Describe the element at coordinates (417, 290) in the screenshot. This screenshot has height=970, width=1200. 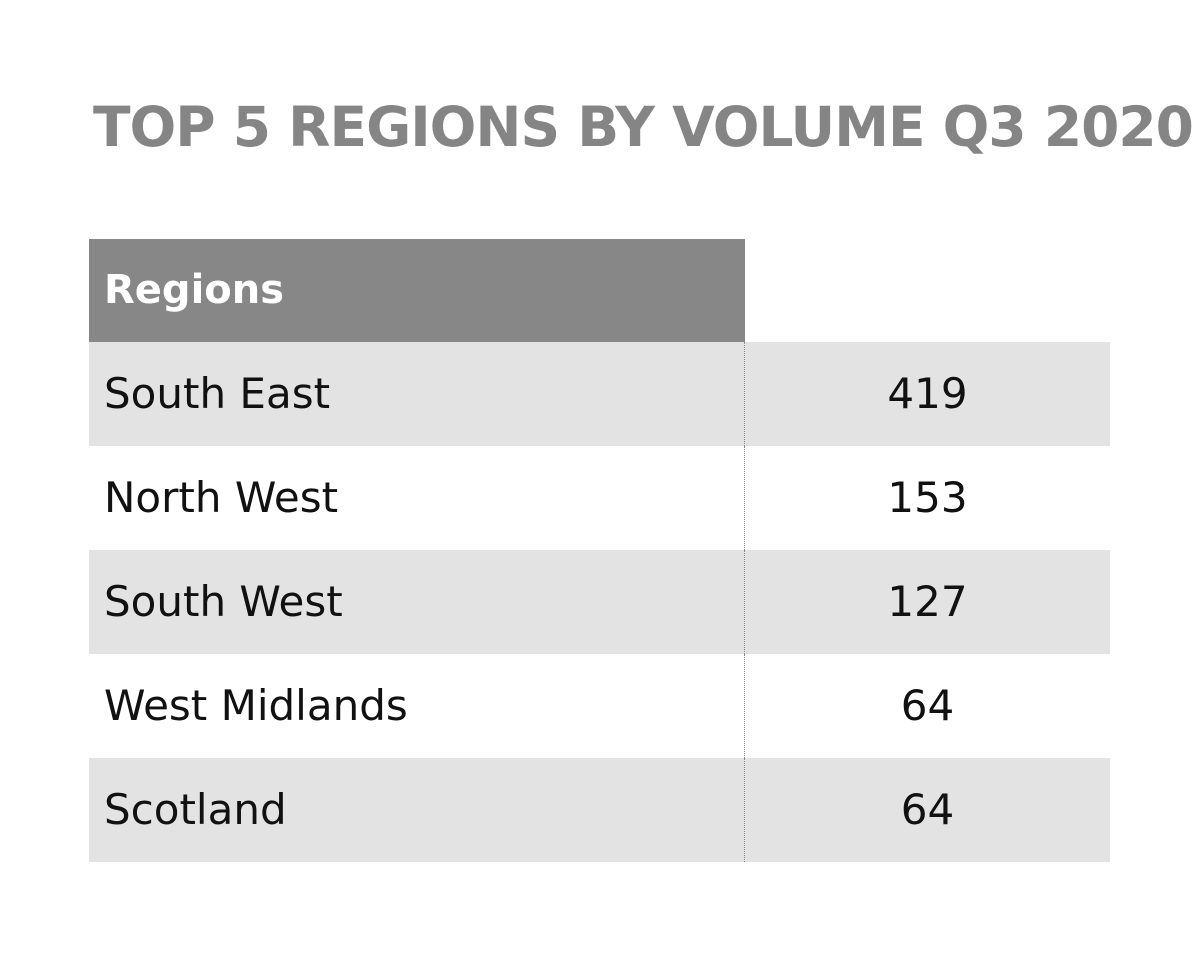
I see `header-regions: Regions` at that location.